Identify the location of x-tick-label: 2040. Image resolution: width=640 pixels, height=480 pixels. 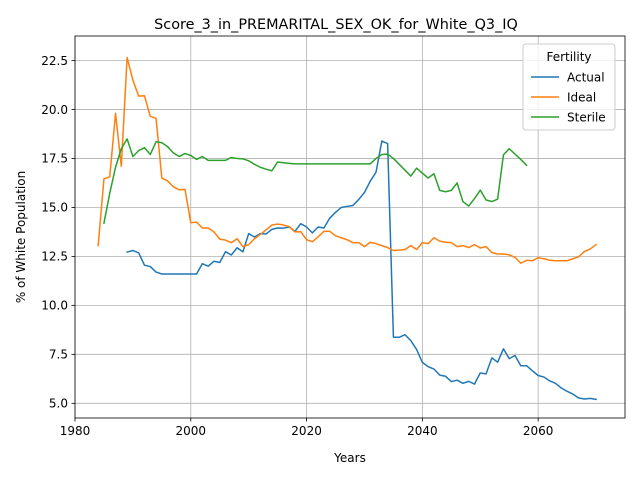
(422, 431).